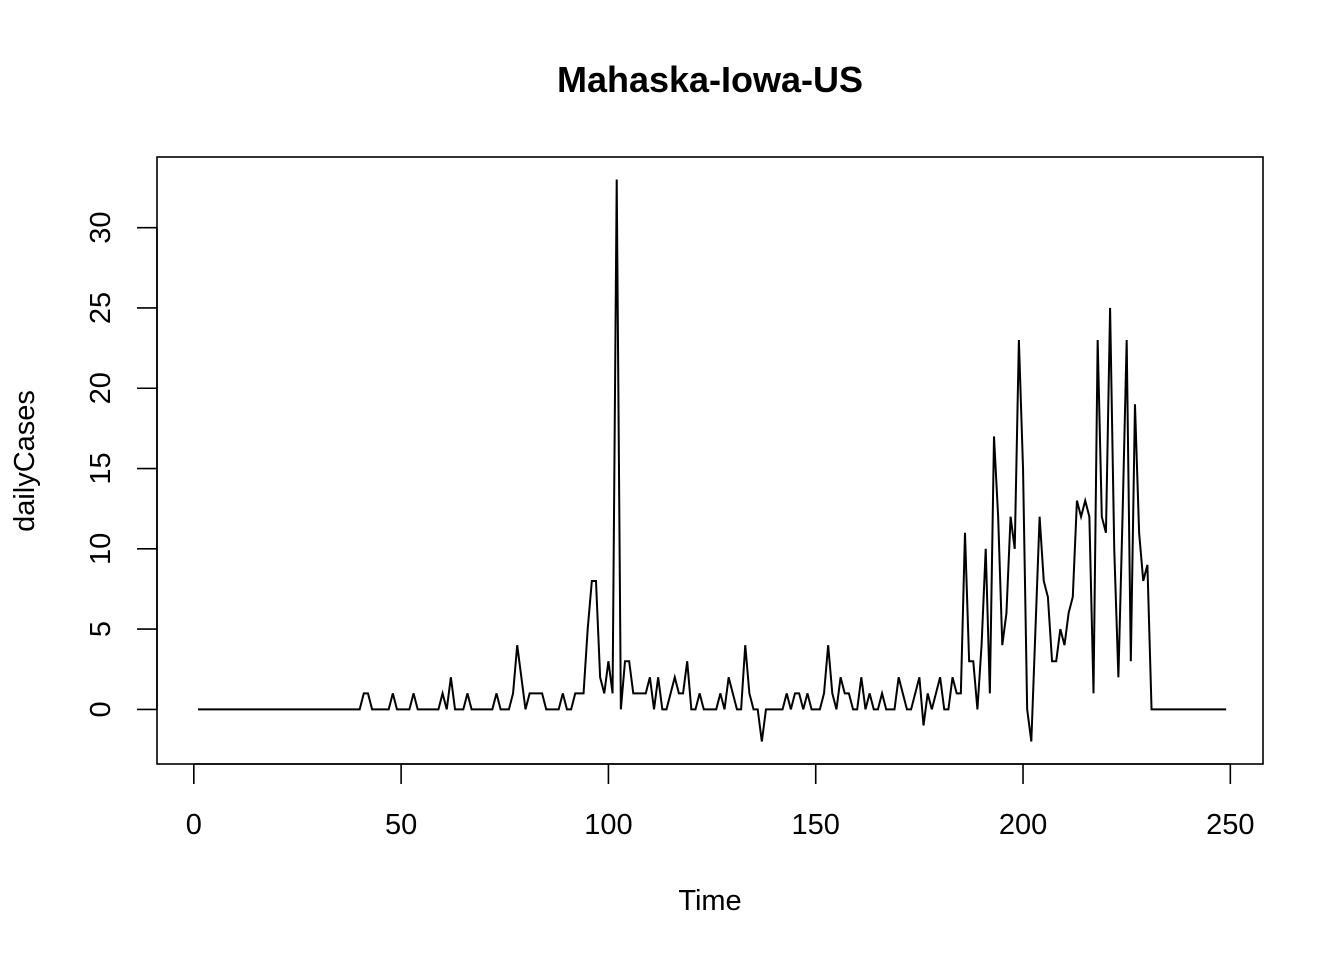  Describe the element at coordinates (401, 825) in the screenshot. I see `x-tick-label: 50` at that location.